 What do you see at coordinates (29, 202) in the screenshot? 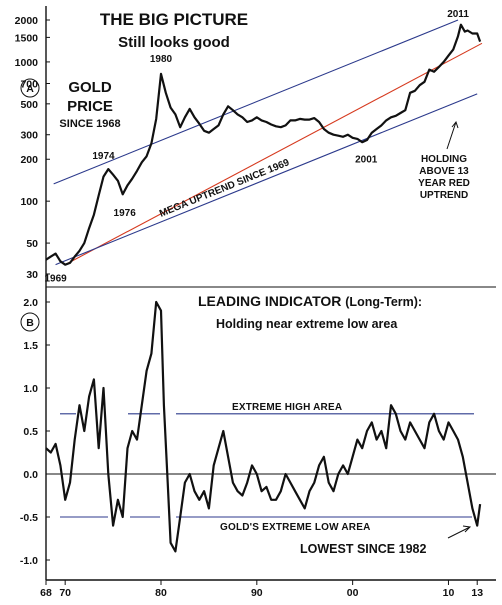
I see `price-y-tick-label: 100` at bounding box center [29, 202].